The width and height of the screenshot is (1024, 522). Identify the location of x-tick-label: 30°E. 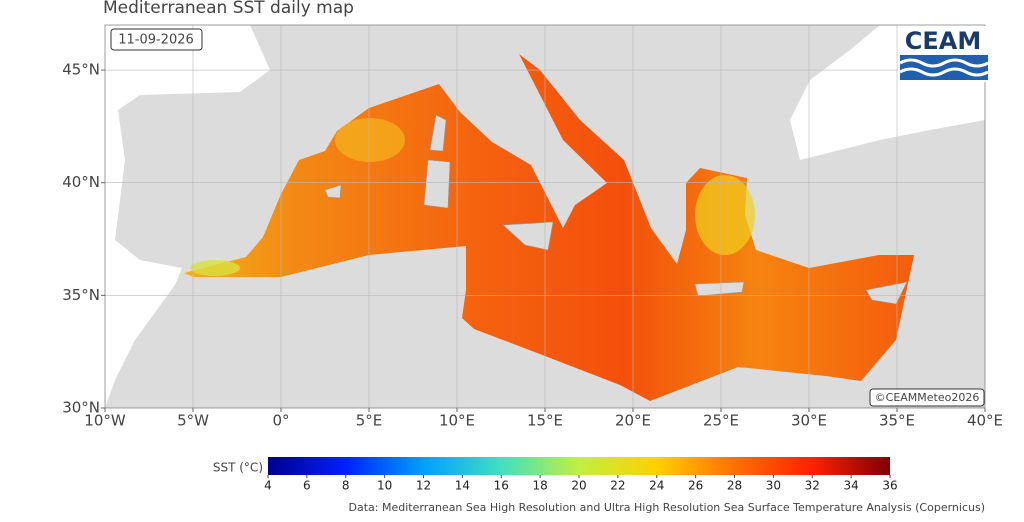
(809, 421).